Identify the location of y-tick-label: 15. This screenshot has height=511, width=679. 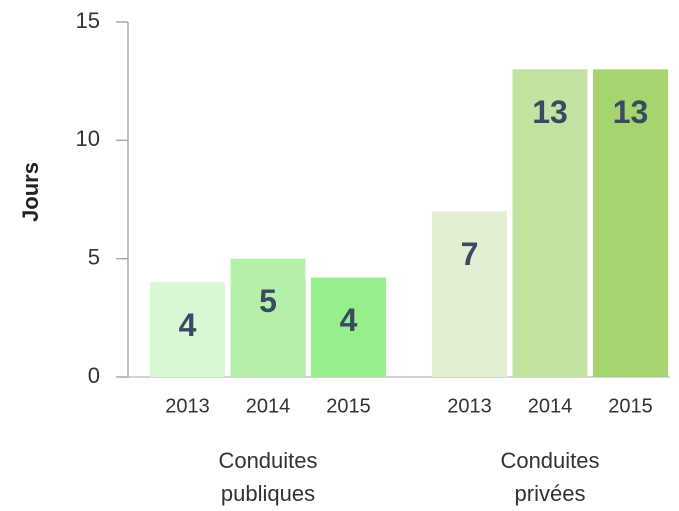
(88, 20).